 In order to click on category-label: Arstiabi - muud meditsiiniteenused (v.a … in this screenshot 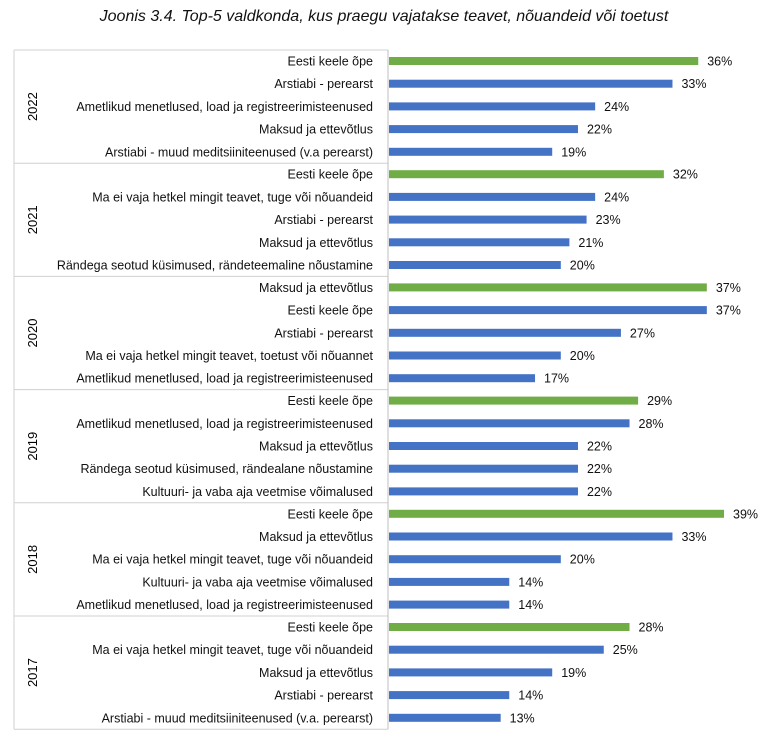, I will do `click(239, 152)`.